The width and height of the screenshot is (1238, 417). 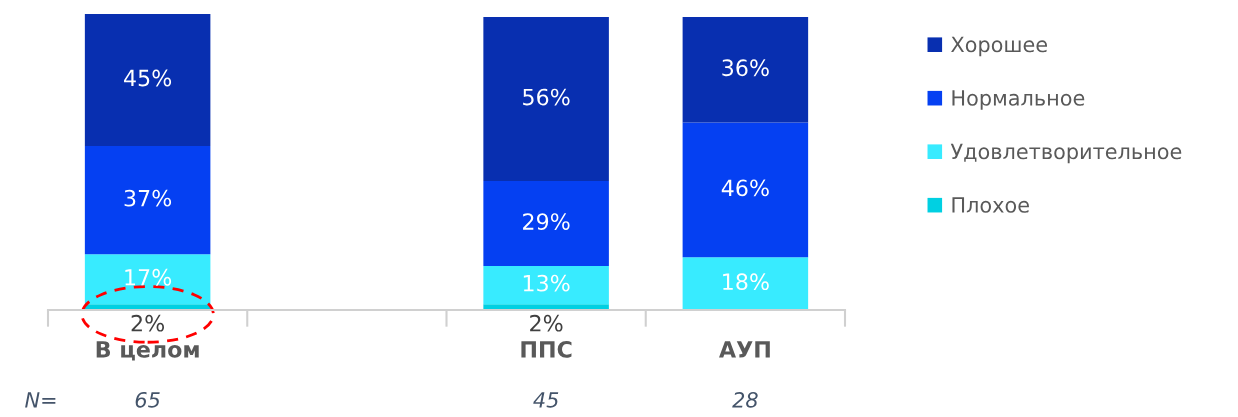 I want to click on legend-label: Нормальное, so click(x=1018, y=100).